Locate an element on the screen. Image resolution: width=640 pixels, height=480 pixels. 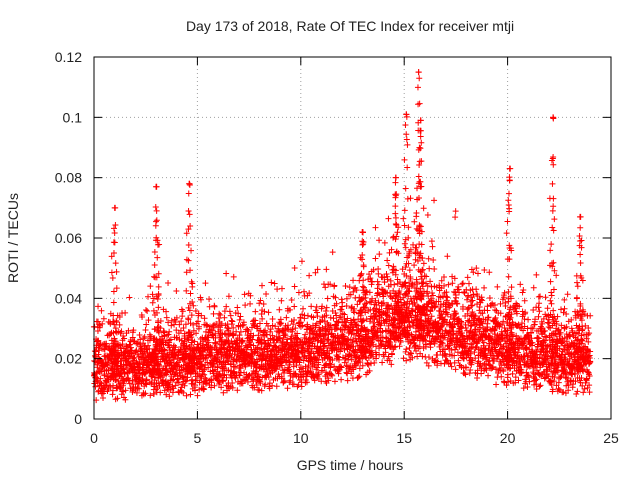
x-tick-label: 5 is located at coordinates (198, 438).